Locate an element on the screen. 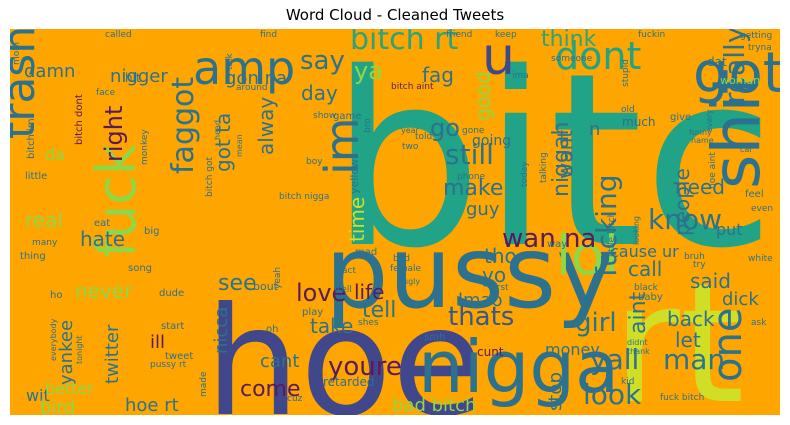  word-hoe: hoe is located at coordinates (344, 345).